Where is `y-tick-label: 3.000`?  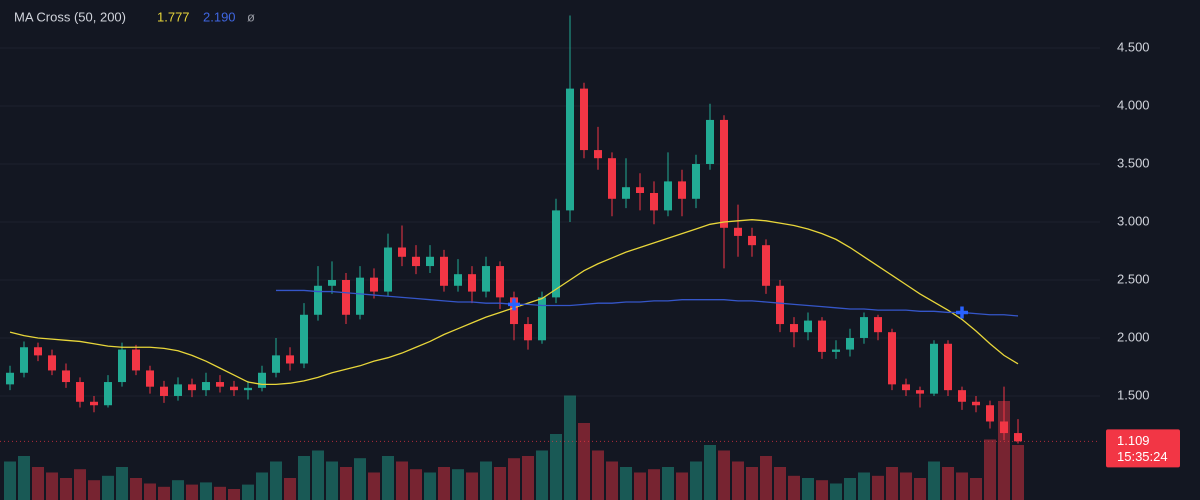
y-tick-label: 3.000 is located at coordinates (1133, 220).